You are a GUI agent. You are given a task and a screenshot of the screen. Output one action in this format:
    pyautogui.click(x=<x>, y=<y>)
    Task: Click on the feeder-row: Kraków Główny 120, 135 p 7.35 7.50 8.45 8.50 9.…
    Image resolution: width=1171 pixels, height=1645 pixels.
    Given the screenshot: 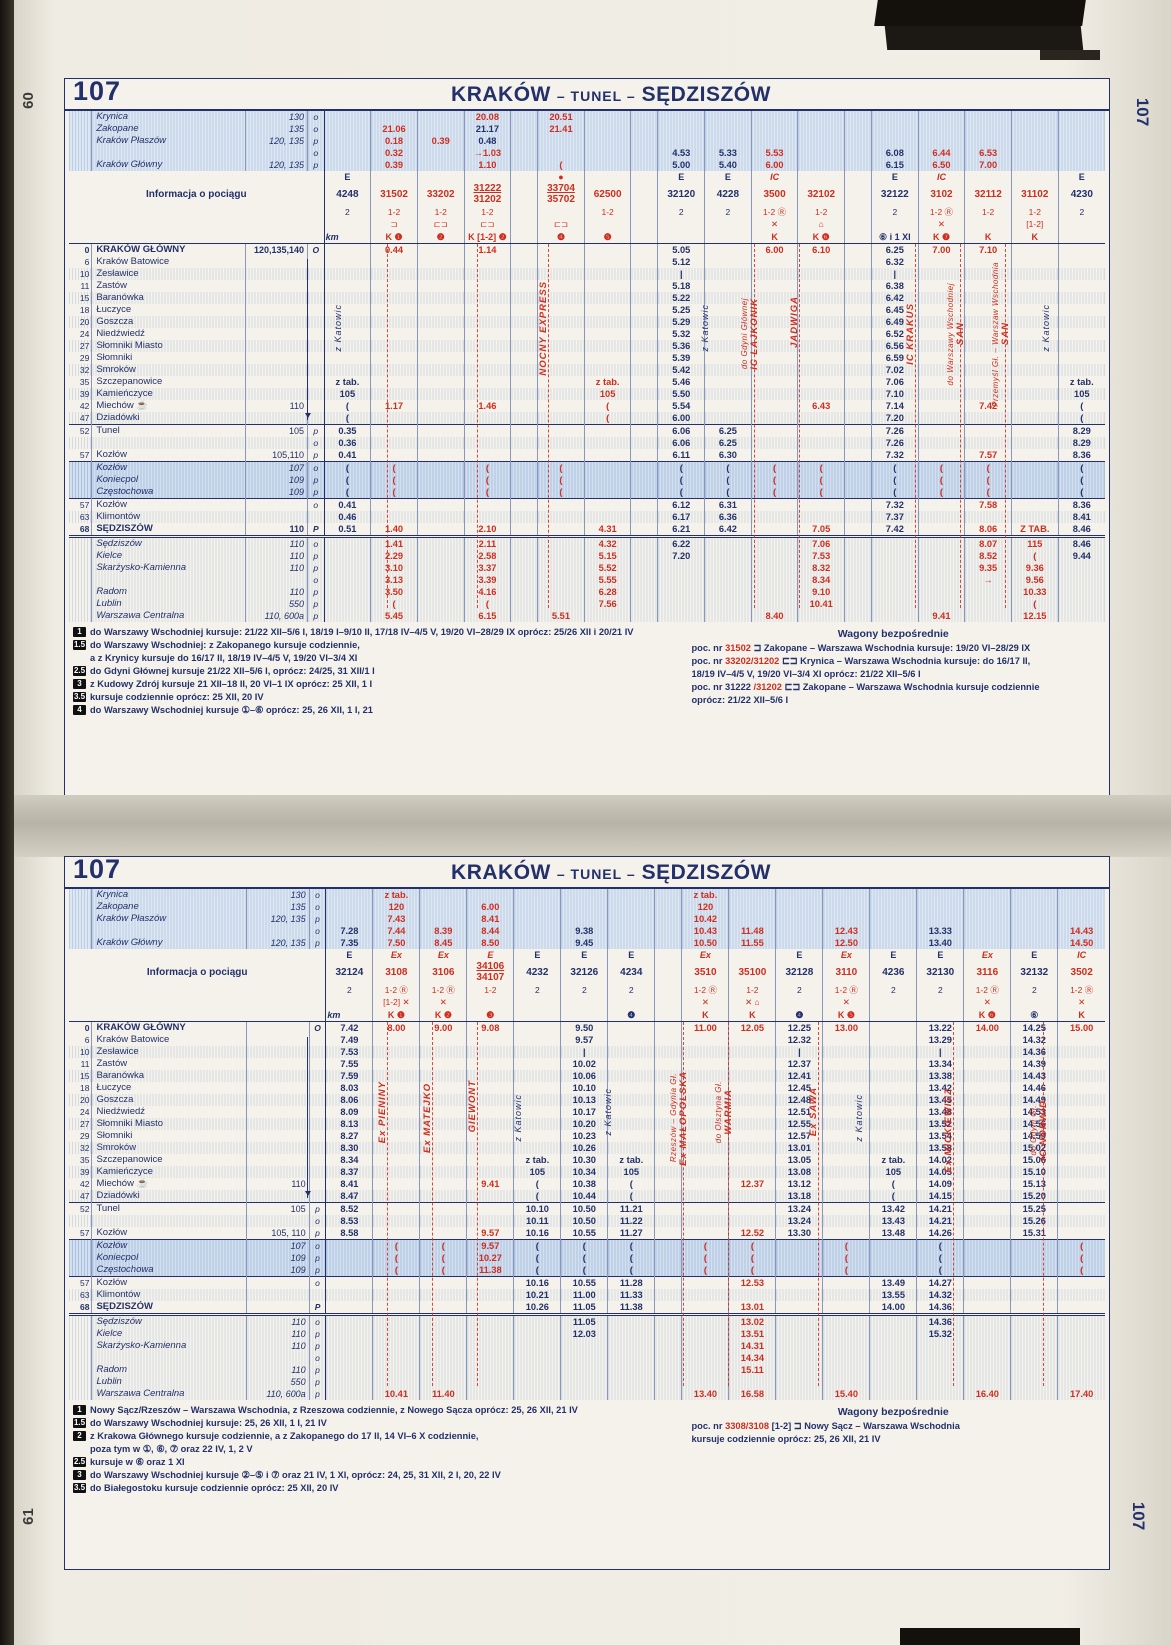 What is the action you would take?
    pyautogui.click(x=587, y=943)
    